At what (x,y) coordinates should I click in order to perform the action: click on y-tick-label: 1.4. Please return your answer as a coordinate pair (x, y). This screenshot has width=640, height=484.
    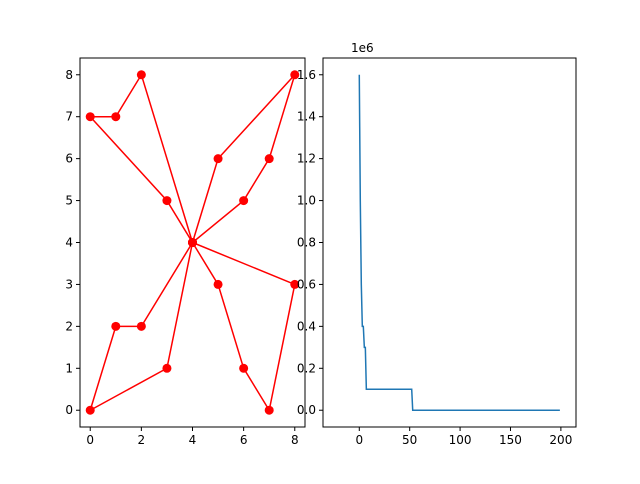
    Looking at the image, I should click on (306, 117).